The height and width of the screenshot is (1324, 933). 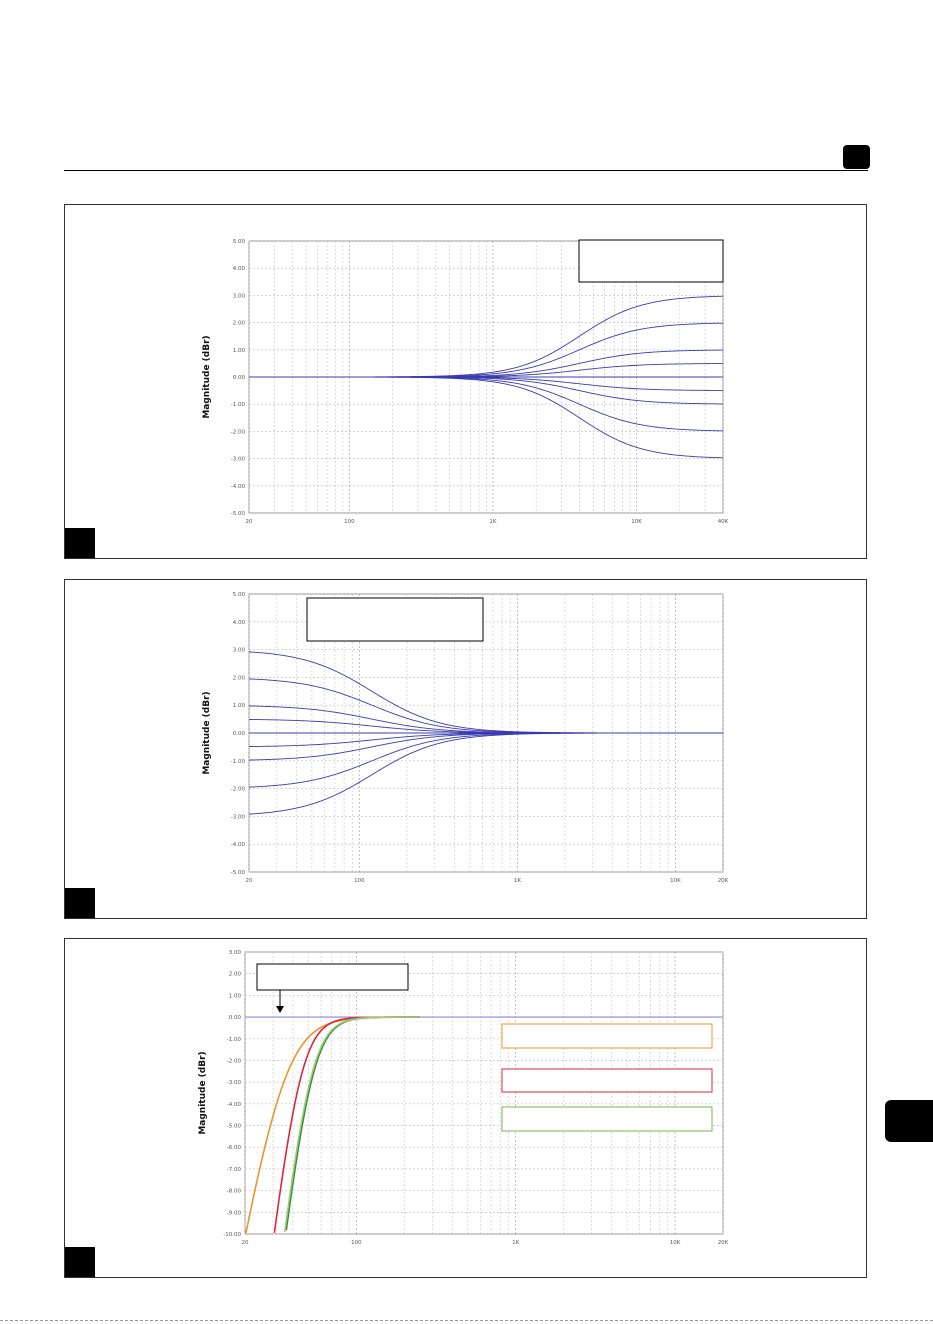 What do you see at coordinates (234, 1170) in the screenshot?
I see `y-tick-label: -7.00` at bounding box center [234, 1170].